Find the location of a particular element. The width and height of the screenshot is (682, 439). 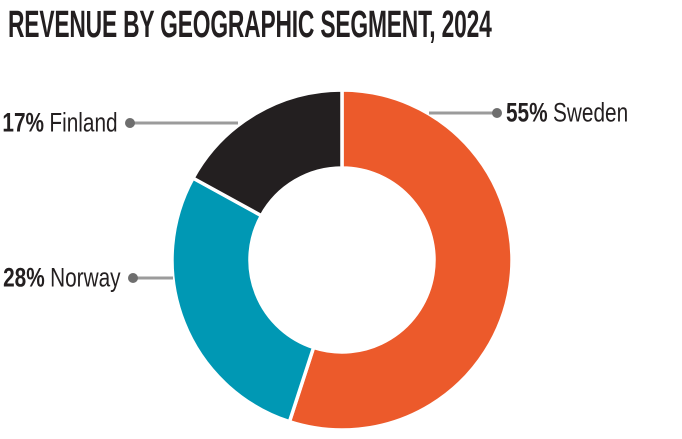

callout-finland: 17% Finland is located at coordinates (60, 122).